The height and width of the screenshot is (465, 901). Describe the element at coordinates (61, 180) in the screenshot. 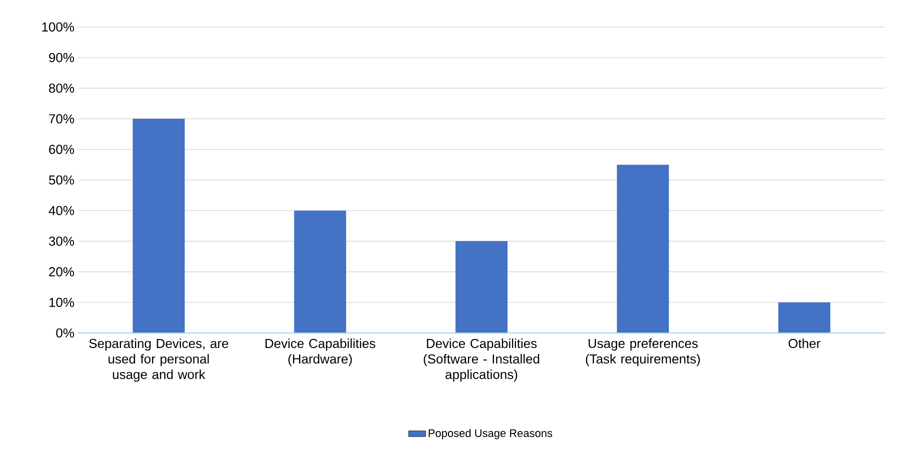

I see `y-tick-label: 50%` at that location.